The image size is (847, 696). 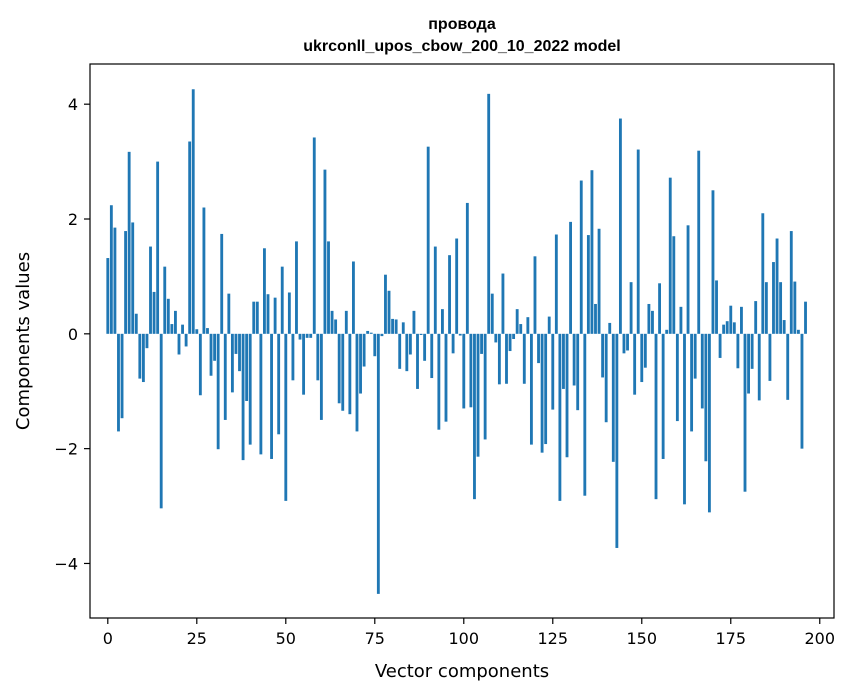 What do you see at coordinates (23, 341) in the screenshot?
I see `y-axis-label: Components values` at bounding box center [23, 341].